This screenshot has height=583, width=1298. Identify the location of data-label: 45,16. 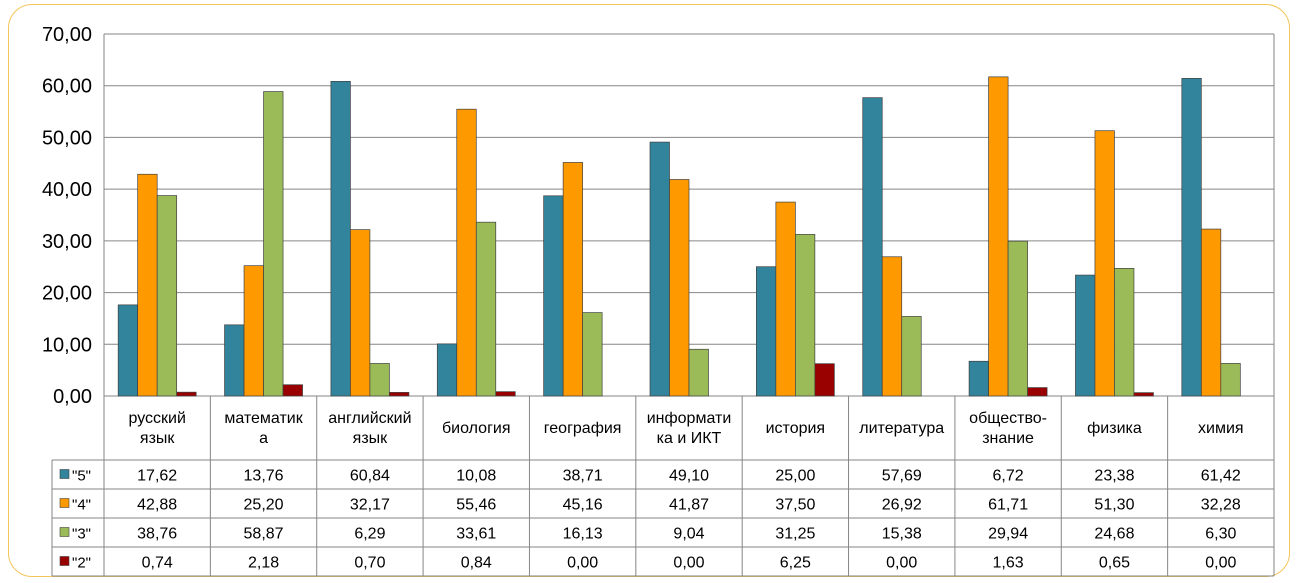
(583, 505).